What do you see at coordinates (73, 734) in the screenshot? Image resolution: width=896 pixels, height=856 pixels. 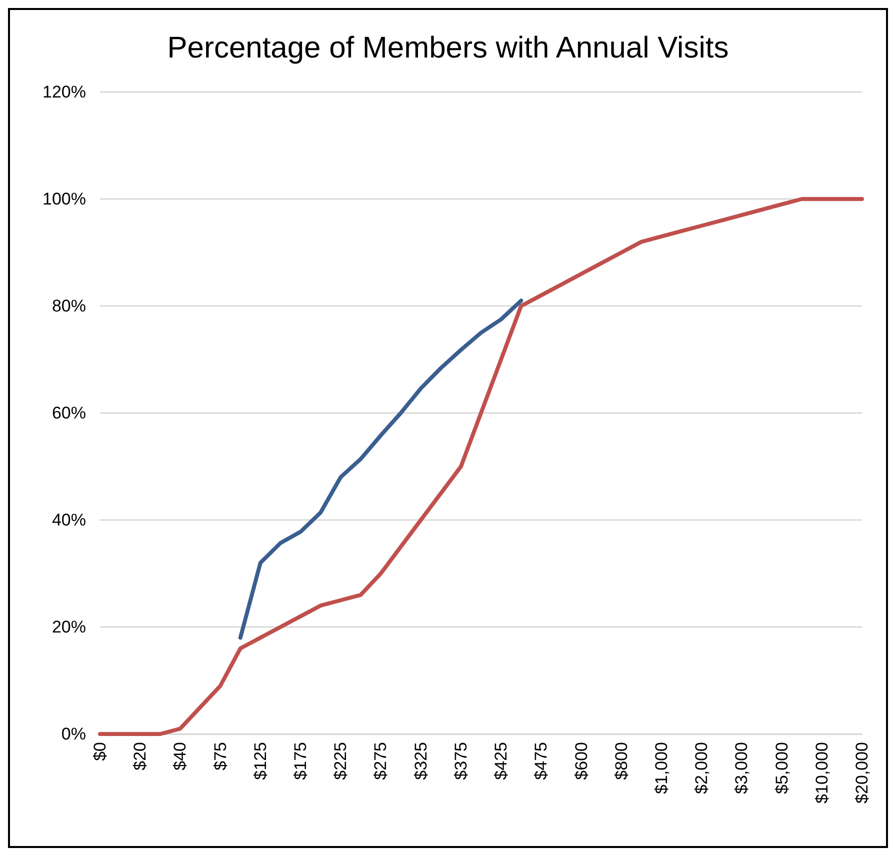 I see `y-tick-label: 0%` at bounding box center [73, 734].